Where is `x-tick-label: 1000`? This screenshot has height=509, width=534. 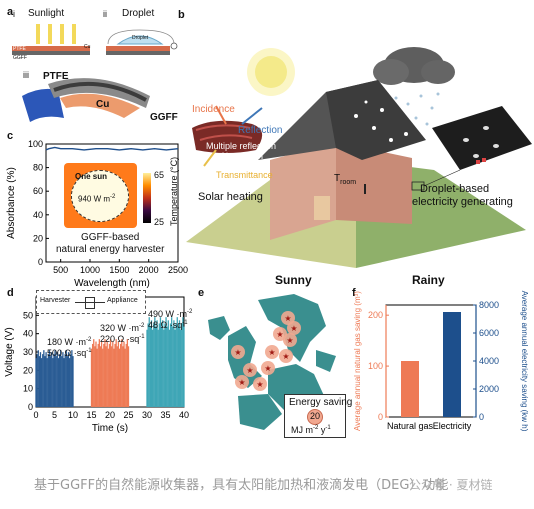 x-tick-label: 1000 is located at coordinates (90, 270).